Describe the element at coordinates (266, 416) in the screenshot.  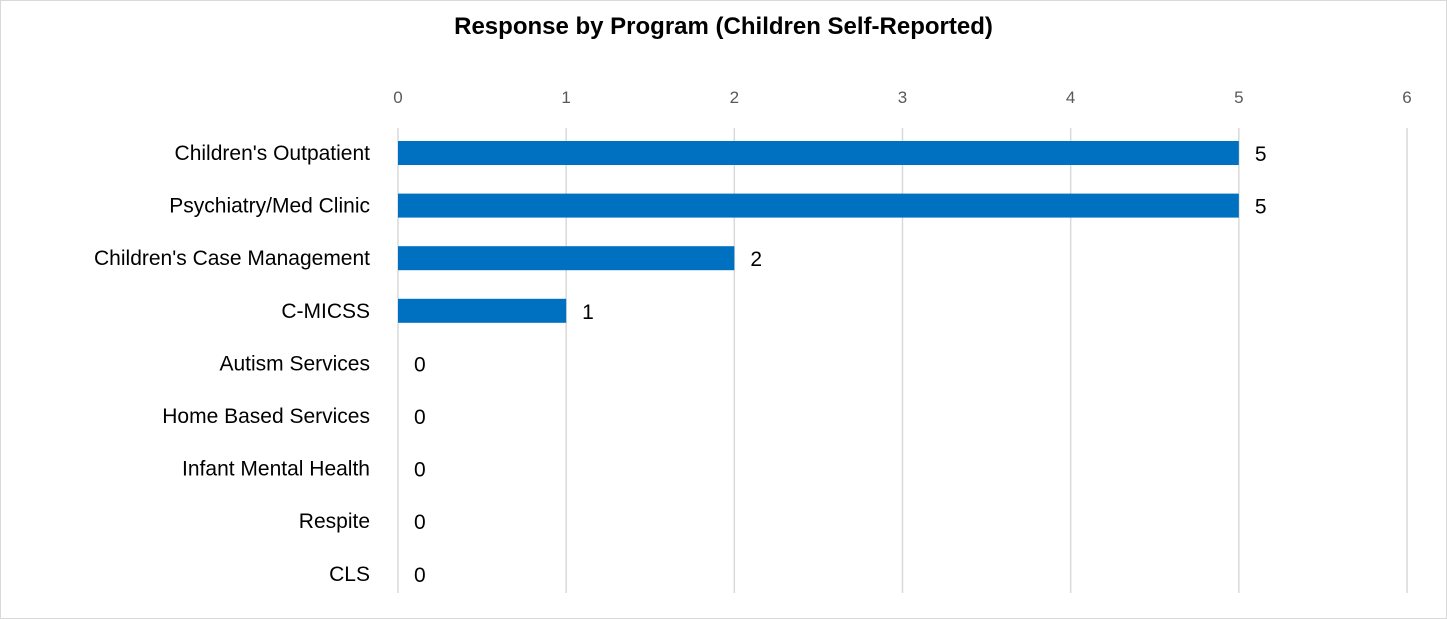
I see `category-label: Home Based Services` at that location.